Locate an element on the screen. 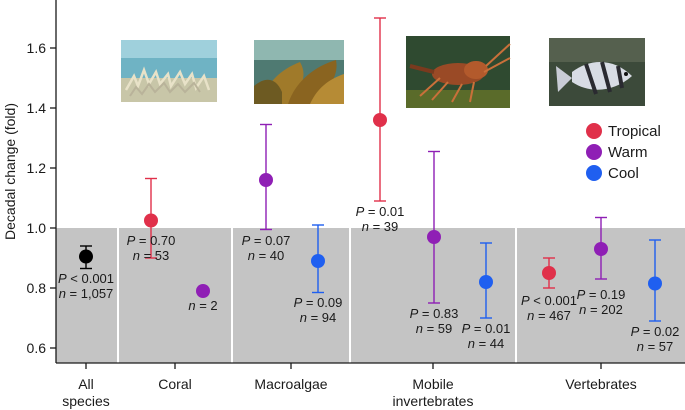 The width and height of the screenshot is (685, 410). y-tick-label: 0.6 is located at coordinates (37, 348).